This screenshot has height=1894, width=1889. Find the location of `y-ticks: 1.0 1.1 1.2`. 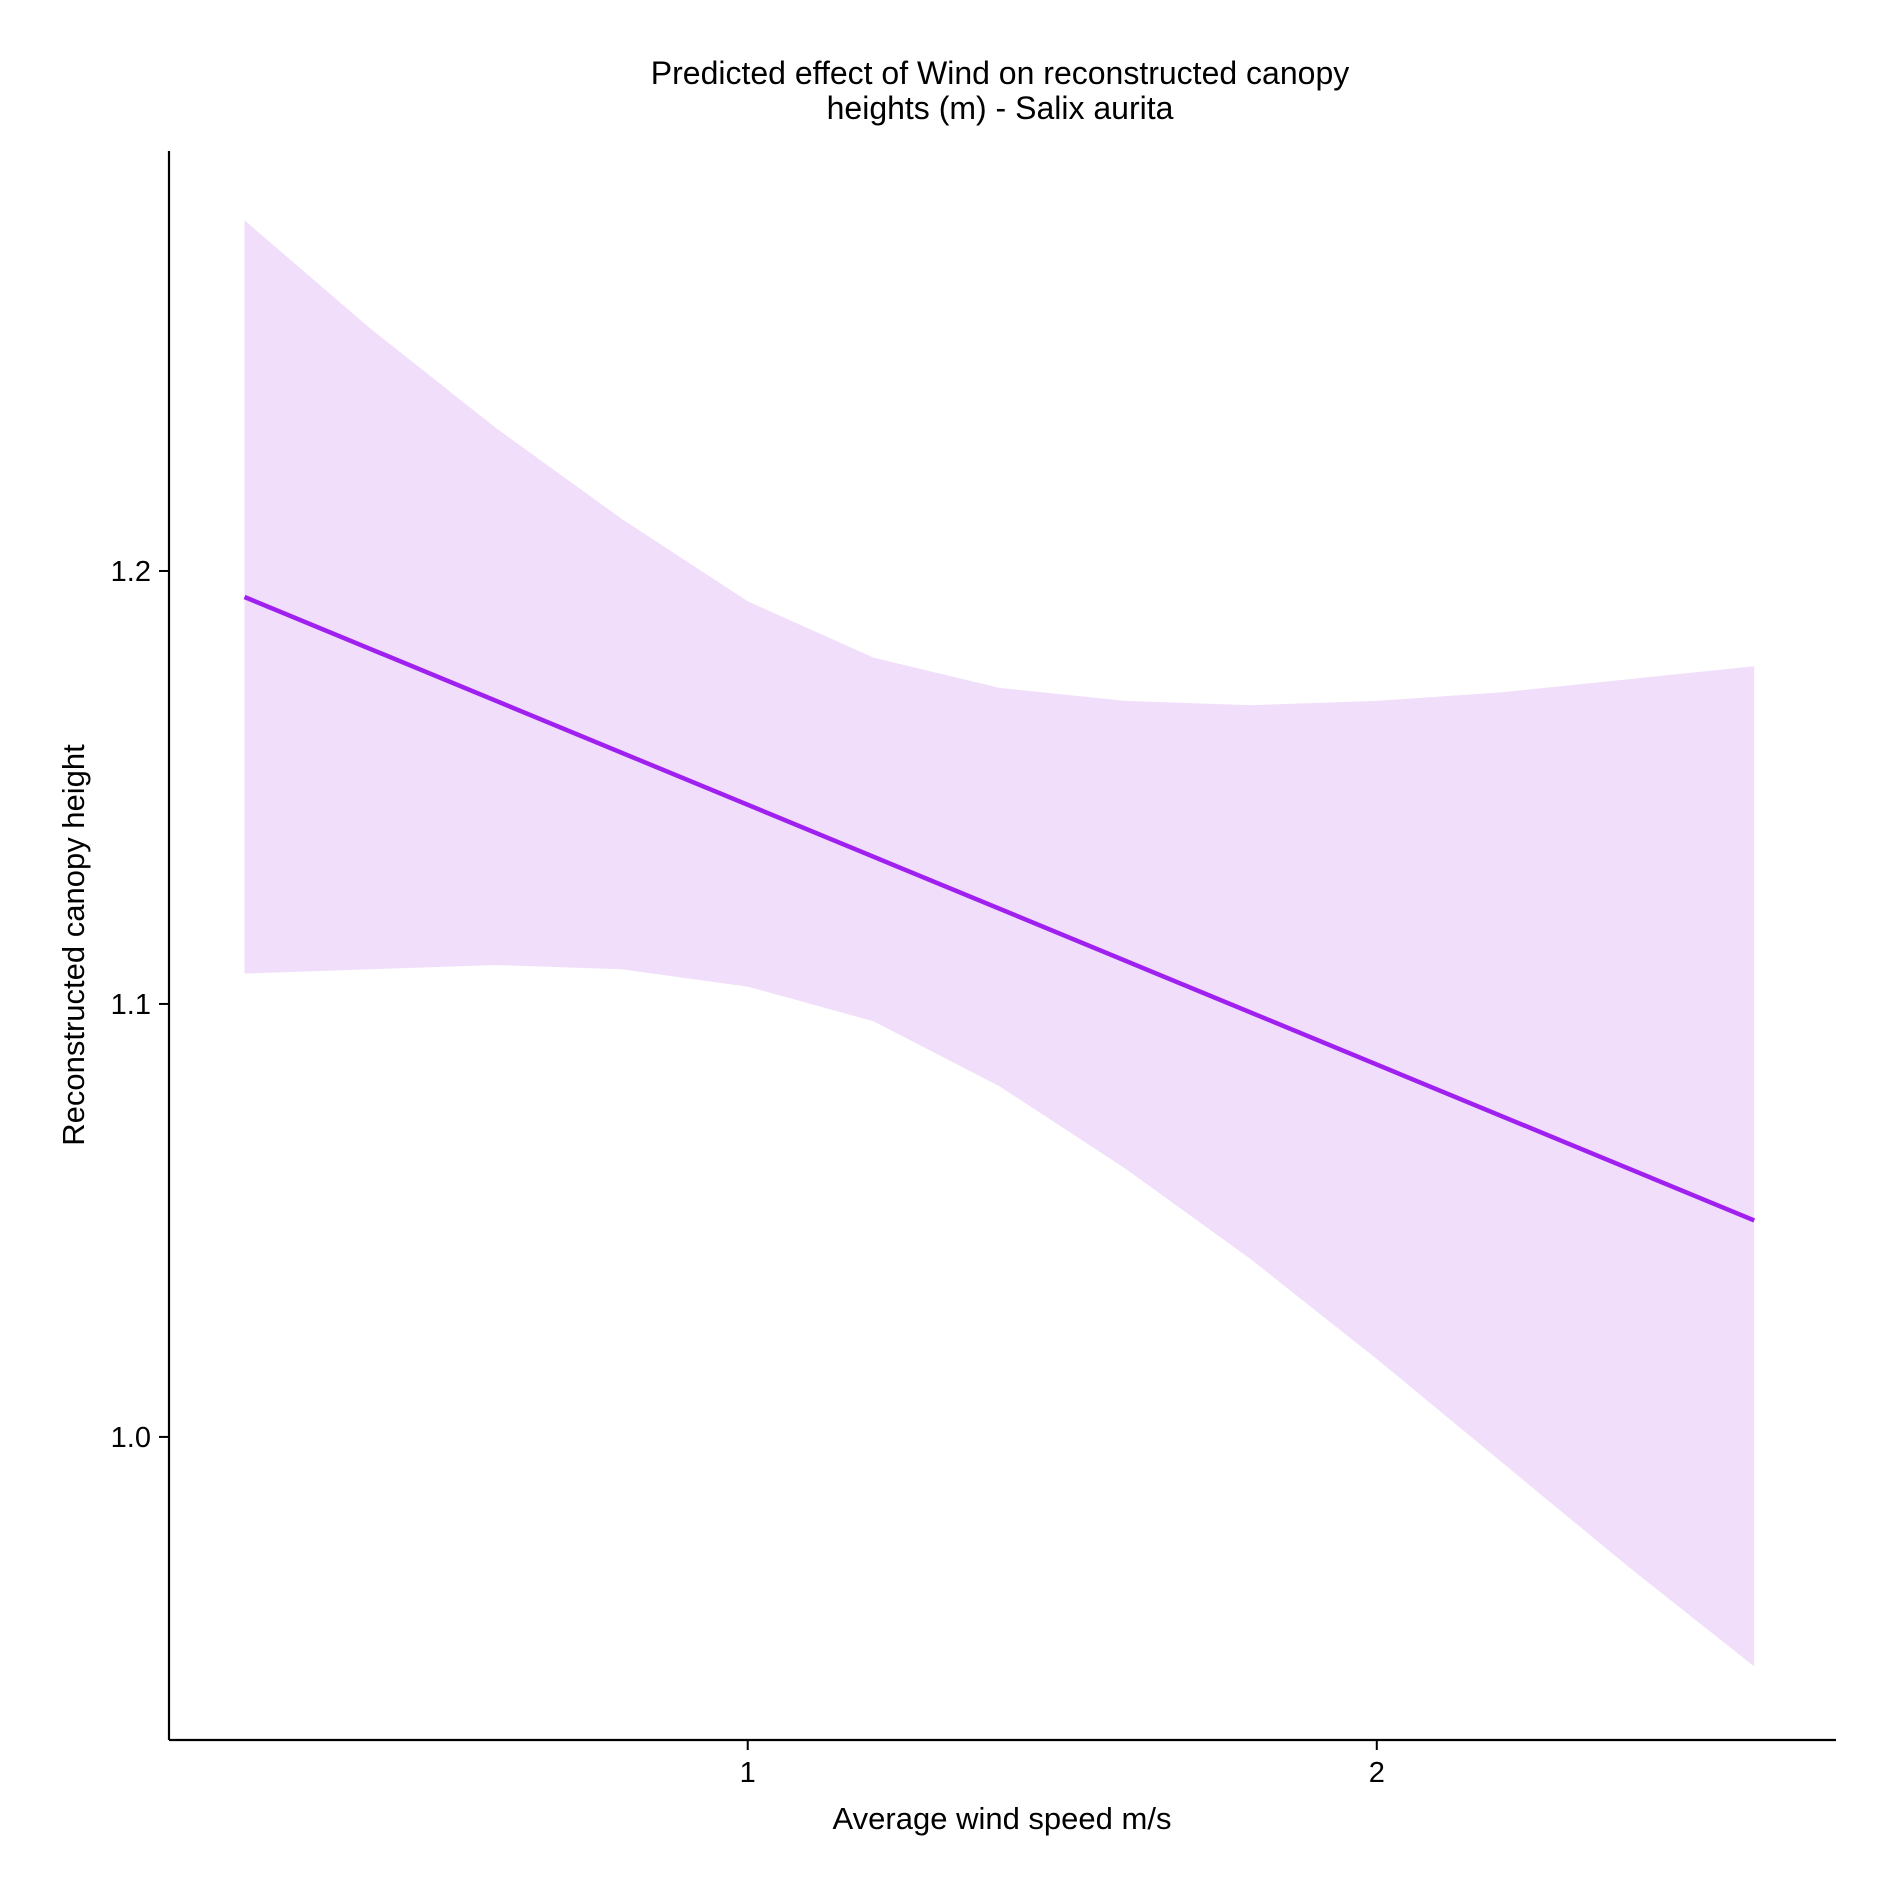

y-ticks: 1.0 1.1 1.2 is located at coordinates (140, 1005).